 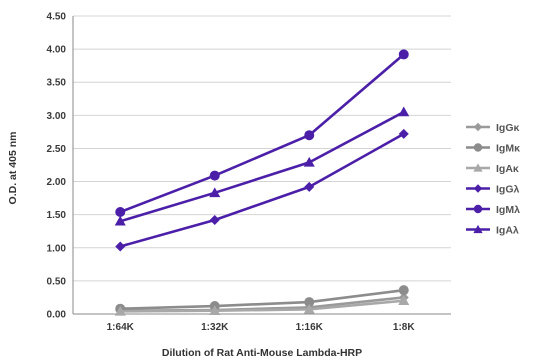 What do you see at coordinates (507, 128) in the screenshot?
I see `legend-label: IgGκ` at bounding box center [507, 128].